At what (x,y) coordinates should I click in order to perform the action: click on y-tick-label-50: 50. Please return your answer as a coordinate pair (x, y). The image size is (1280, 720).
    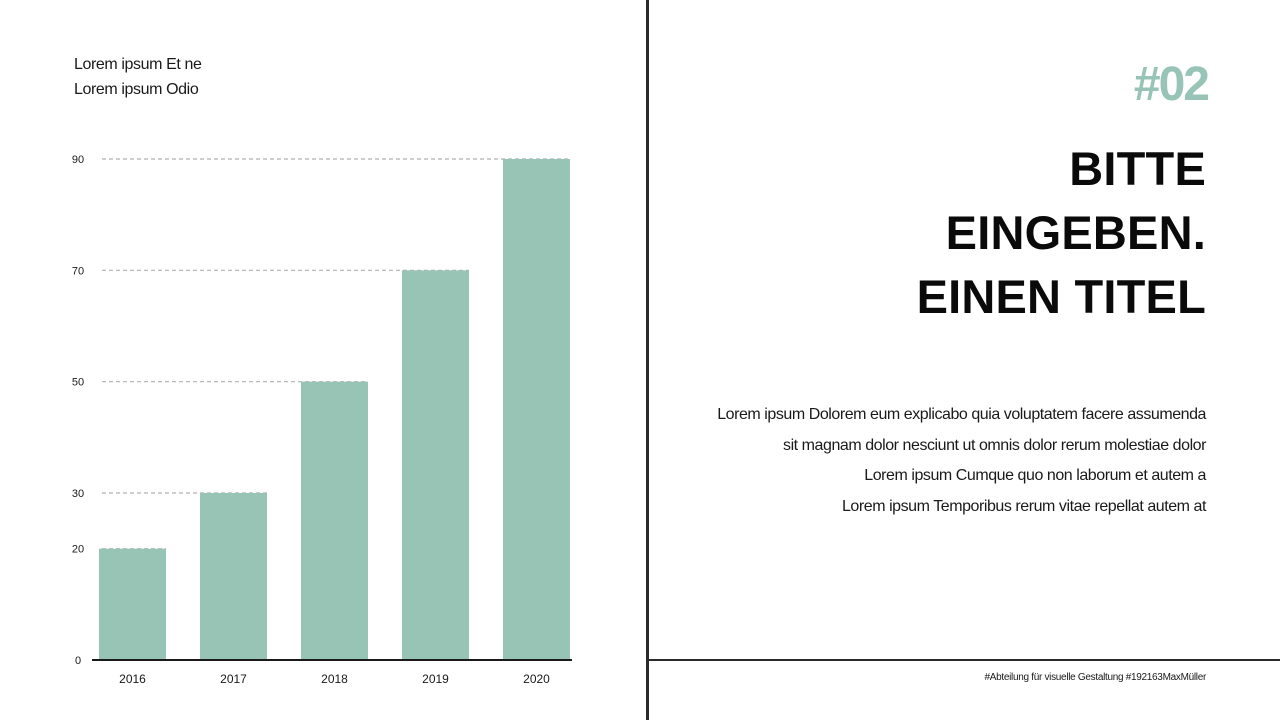
    Looking at the image, I should click on (78, 383).